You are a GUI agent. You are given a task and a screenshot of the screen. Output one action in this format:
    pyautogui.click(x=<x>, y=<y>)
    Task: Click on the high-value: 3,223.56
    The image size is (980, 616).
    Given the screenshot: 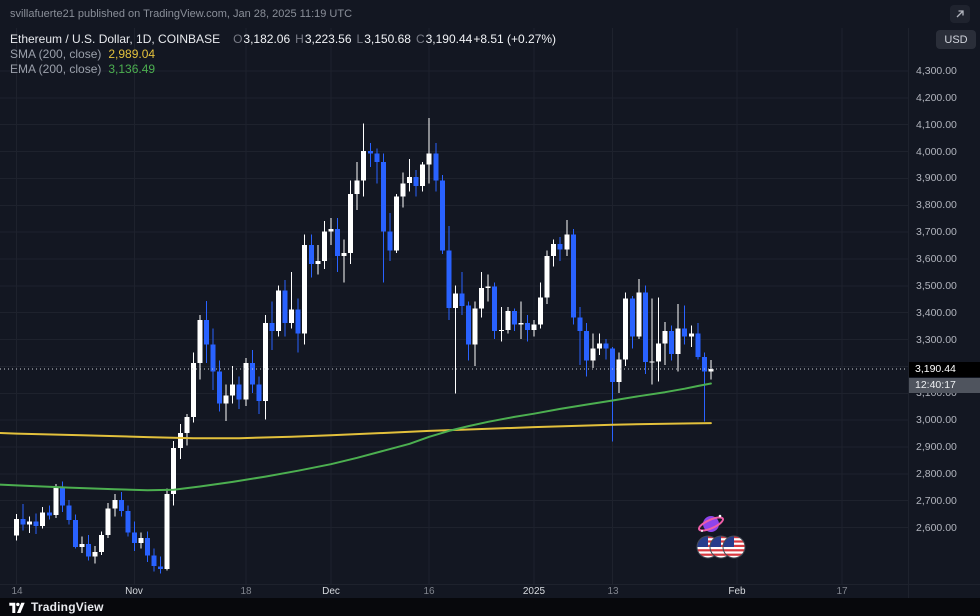 What is the action you would take?
    pyautogui.click(x=328, y=39)
    